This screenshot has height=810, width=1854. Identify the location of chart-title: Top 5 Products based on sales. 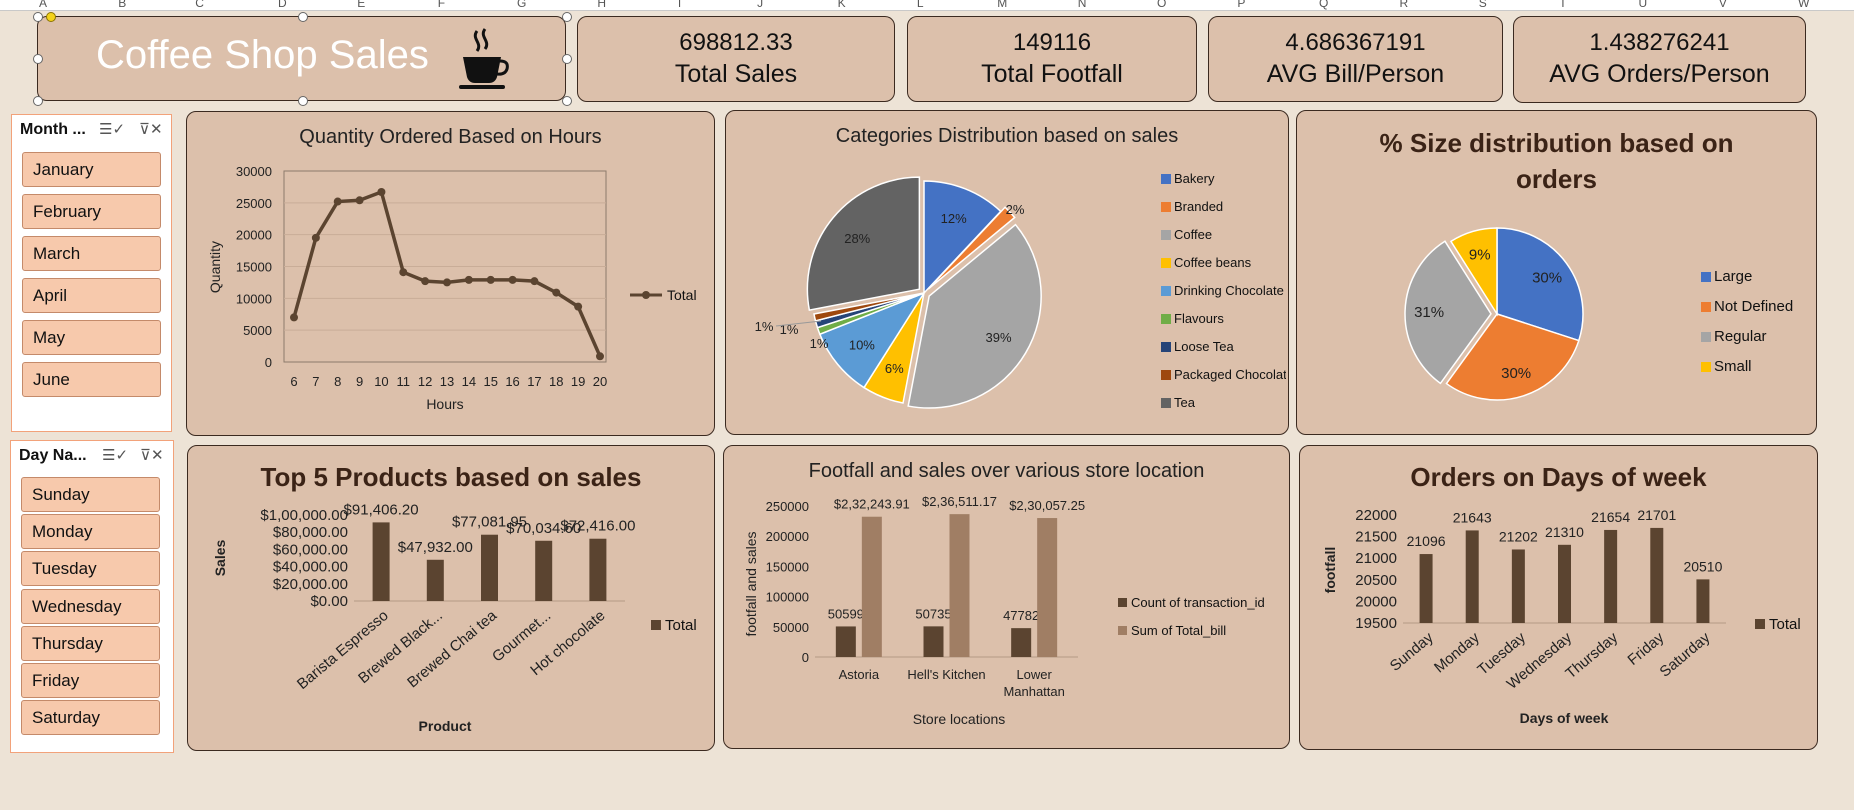
(451, 477).